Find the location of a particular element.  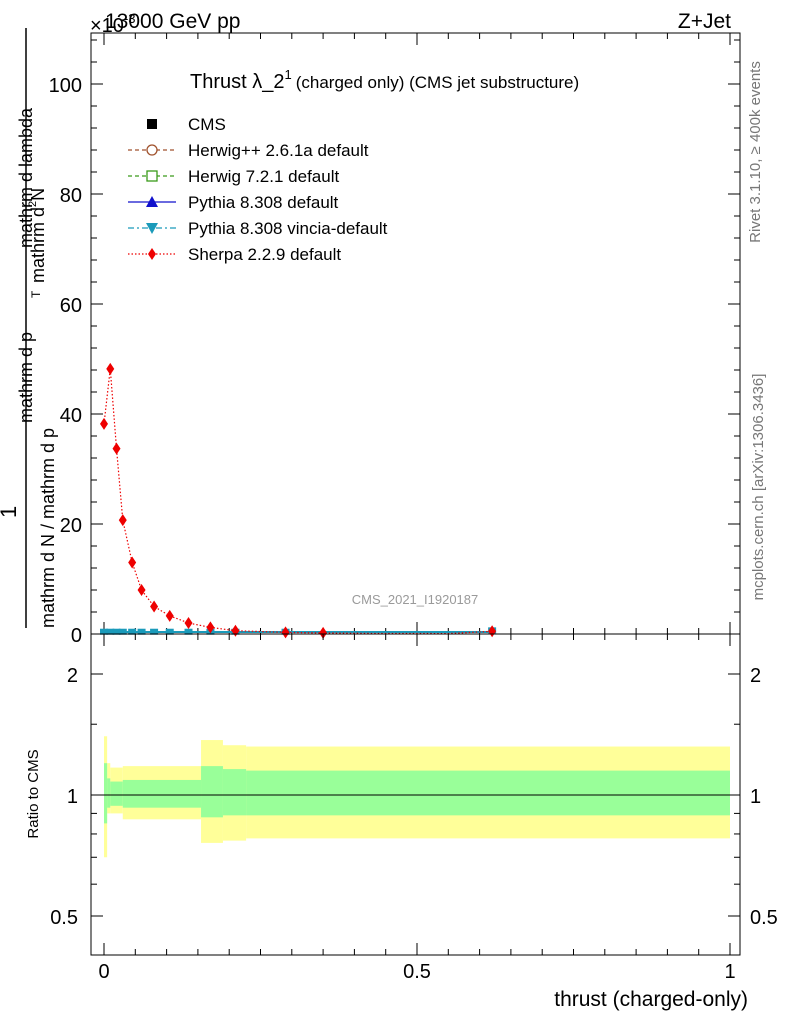

legend-label: CMS is located at coordinates (207, 124).